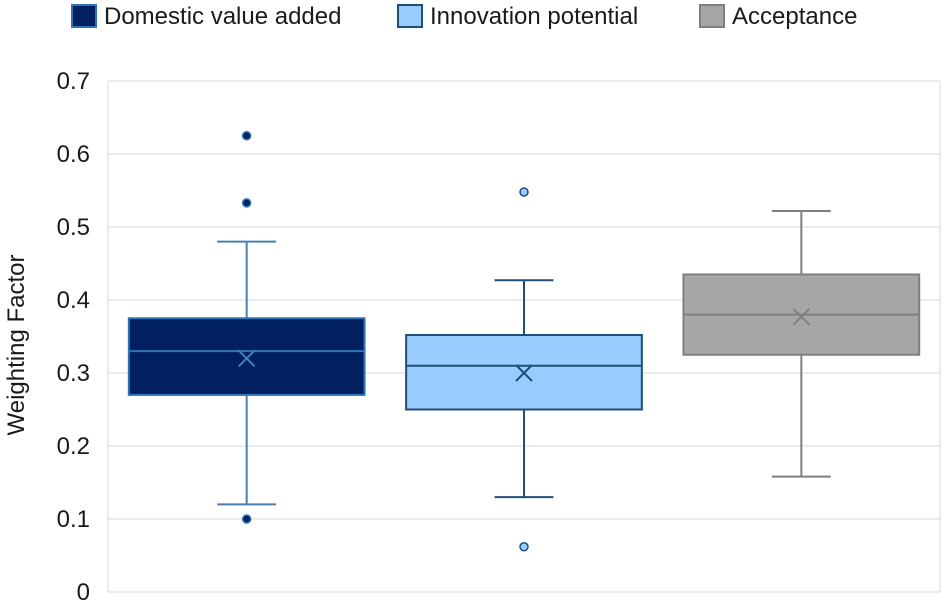 This screenshot has width=944, height=609. I want to click on legend-item-2: Innovation potential, so click(517, 16).